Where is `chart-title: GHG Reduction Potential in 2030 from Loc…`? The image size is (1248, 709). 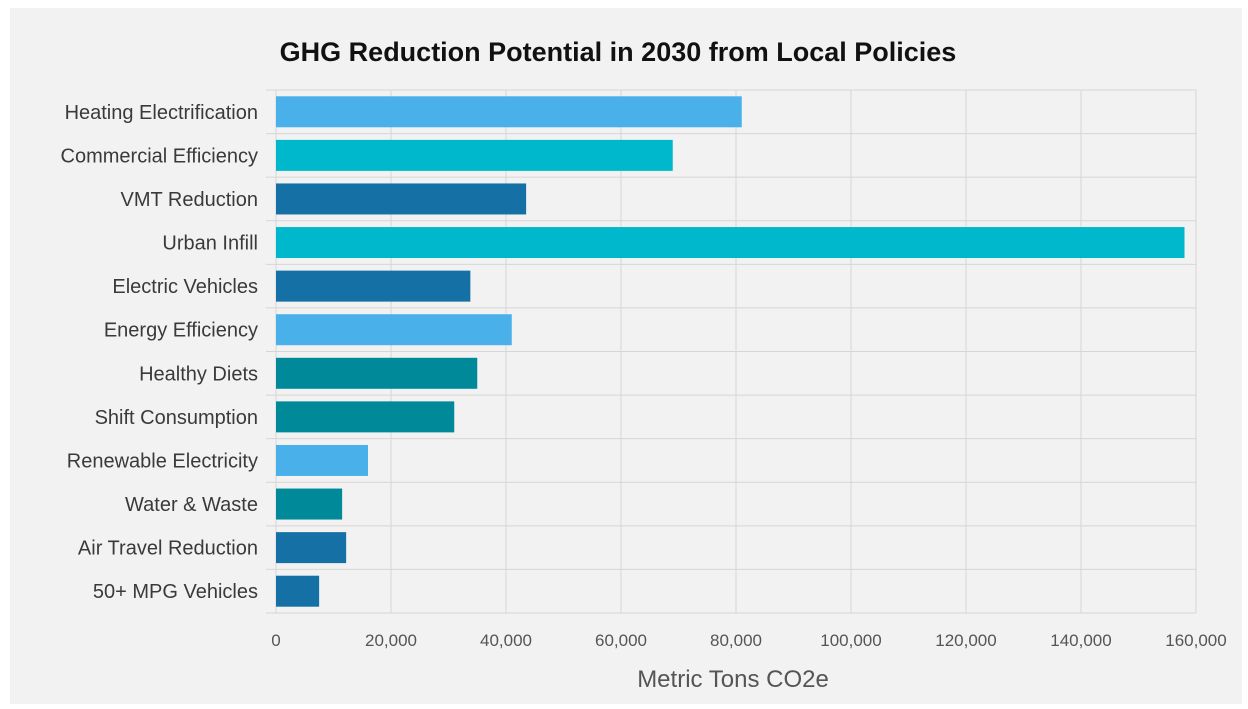
chart-title: GHG Reduction Potential in 2030 from Loc… is located at coordinates (618, 52).